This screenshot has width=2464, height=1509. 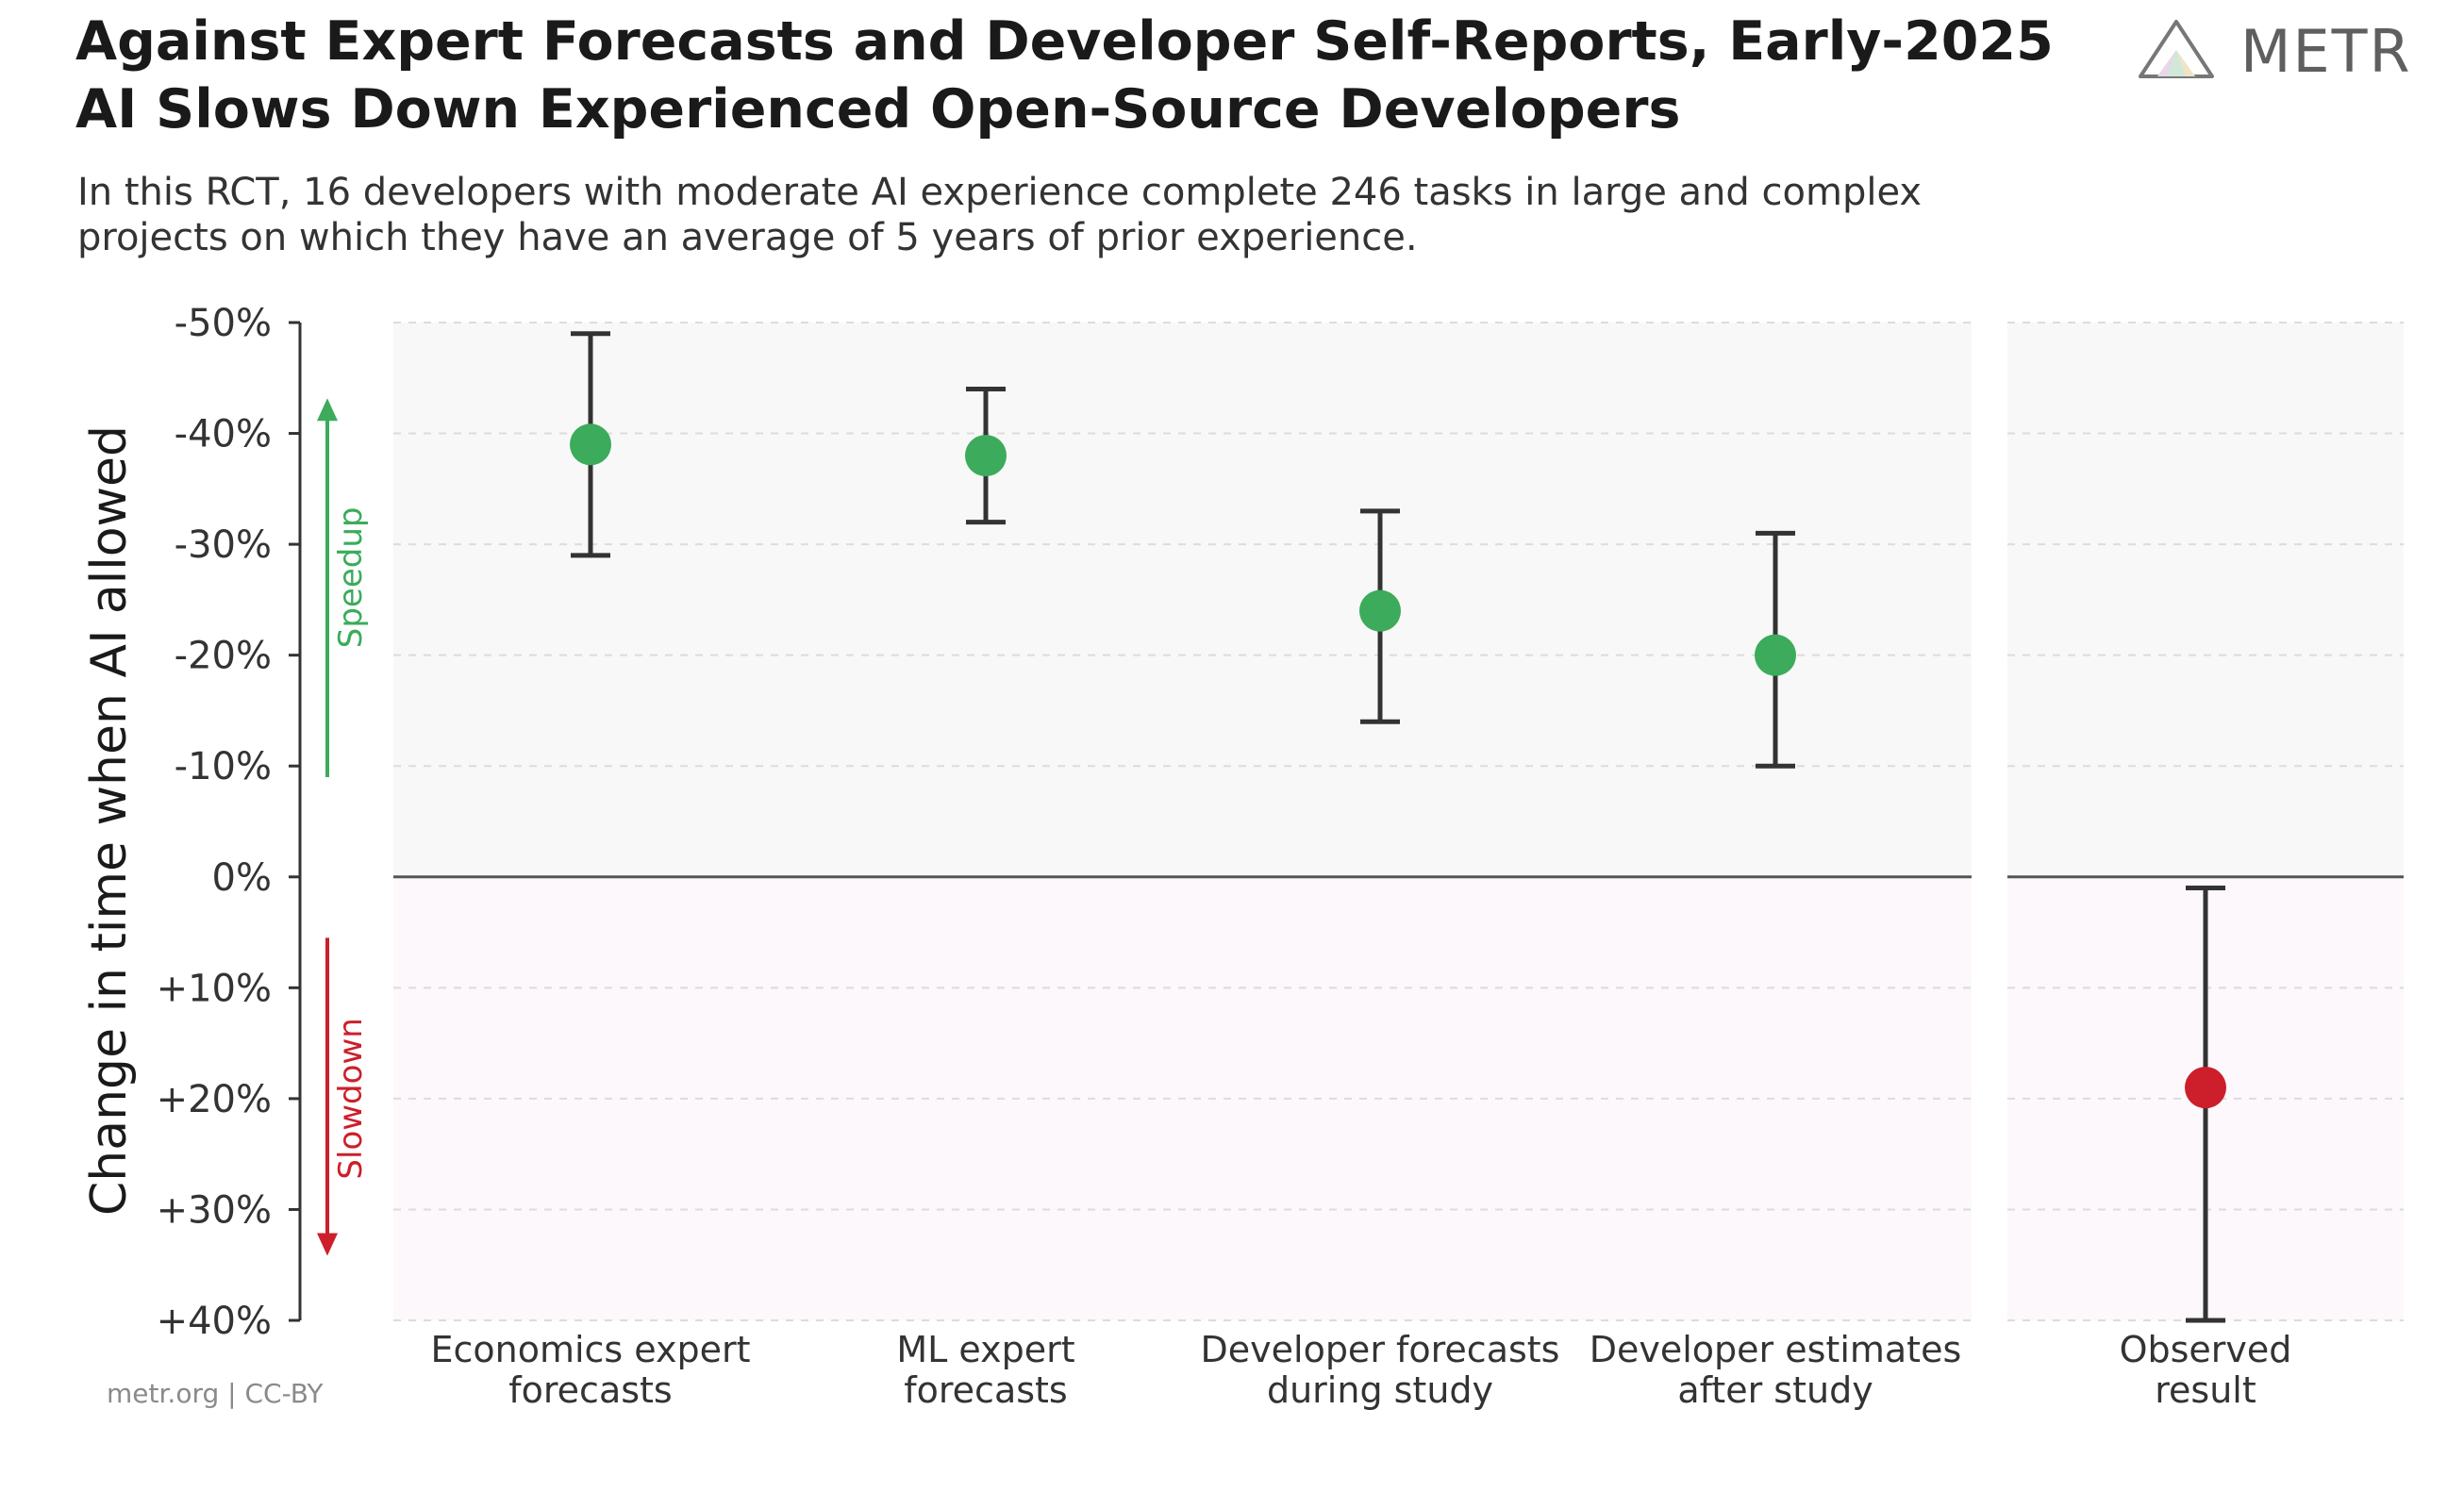 What do you see at coordinates (242, 878) in the screenshot?
I see `y-tick-label: 0%` at bounding box center [242, 878].